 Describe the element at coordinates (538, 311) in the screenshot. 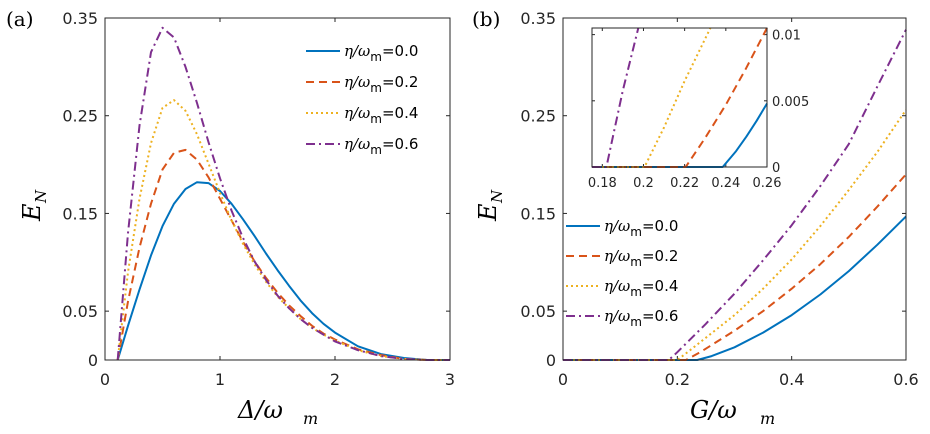

I see `panel-b-ytick-label: 0.05` at that location.